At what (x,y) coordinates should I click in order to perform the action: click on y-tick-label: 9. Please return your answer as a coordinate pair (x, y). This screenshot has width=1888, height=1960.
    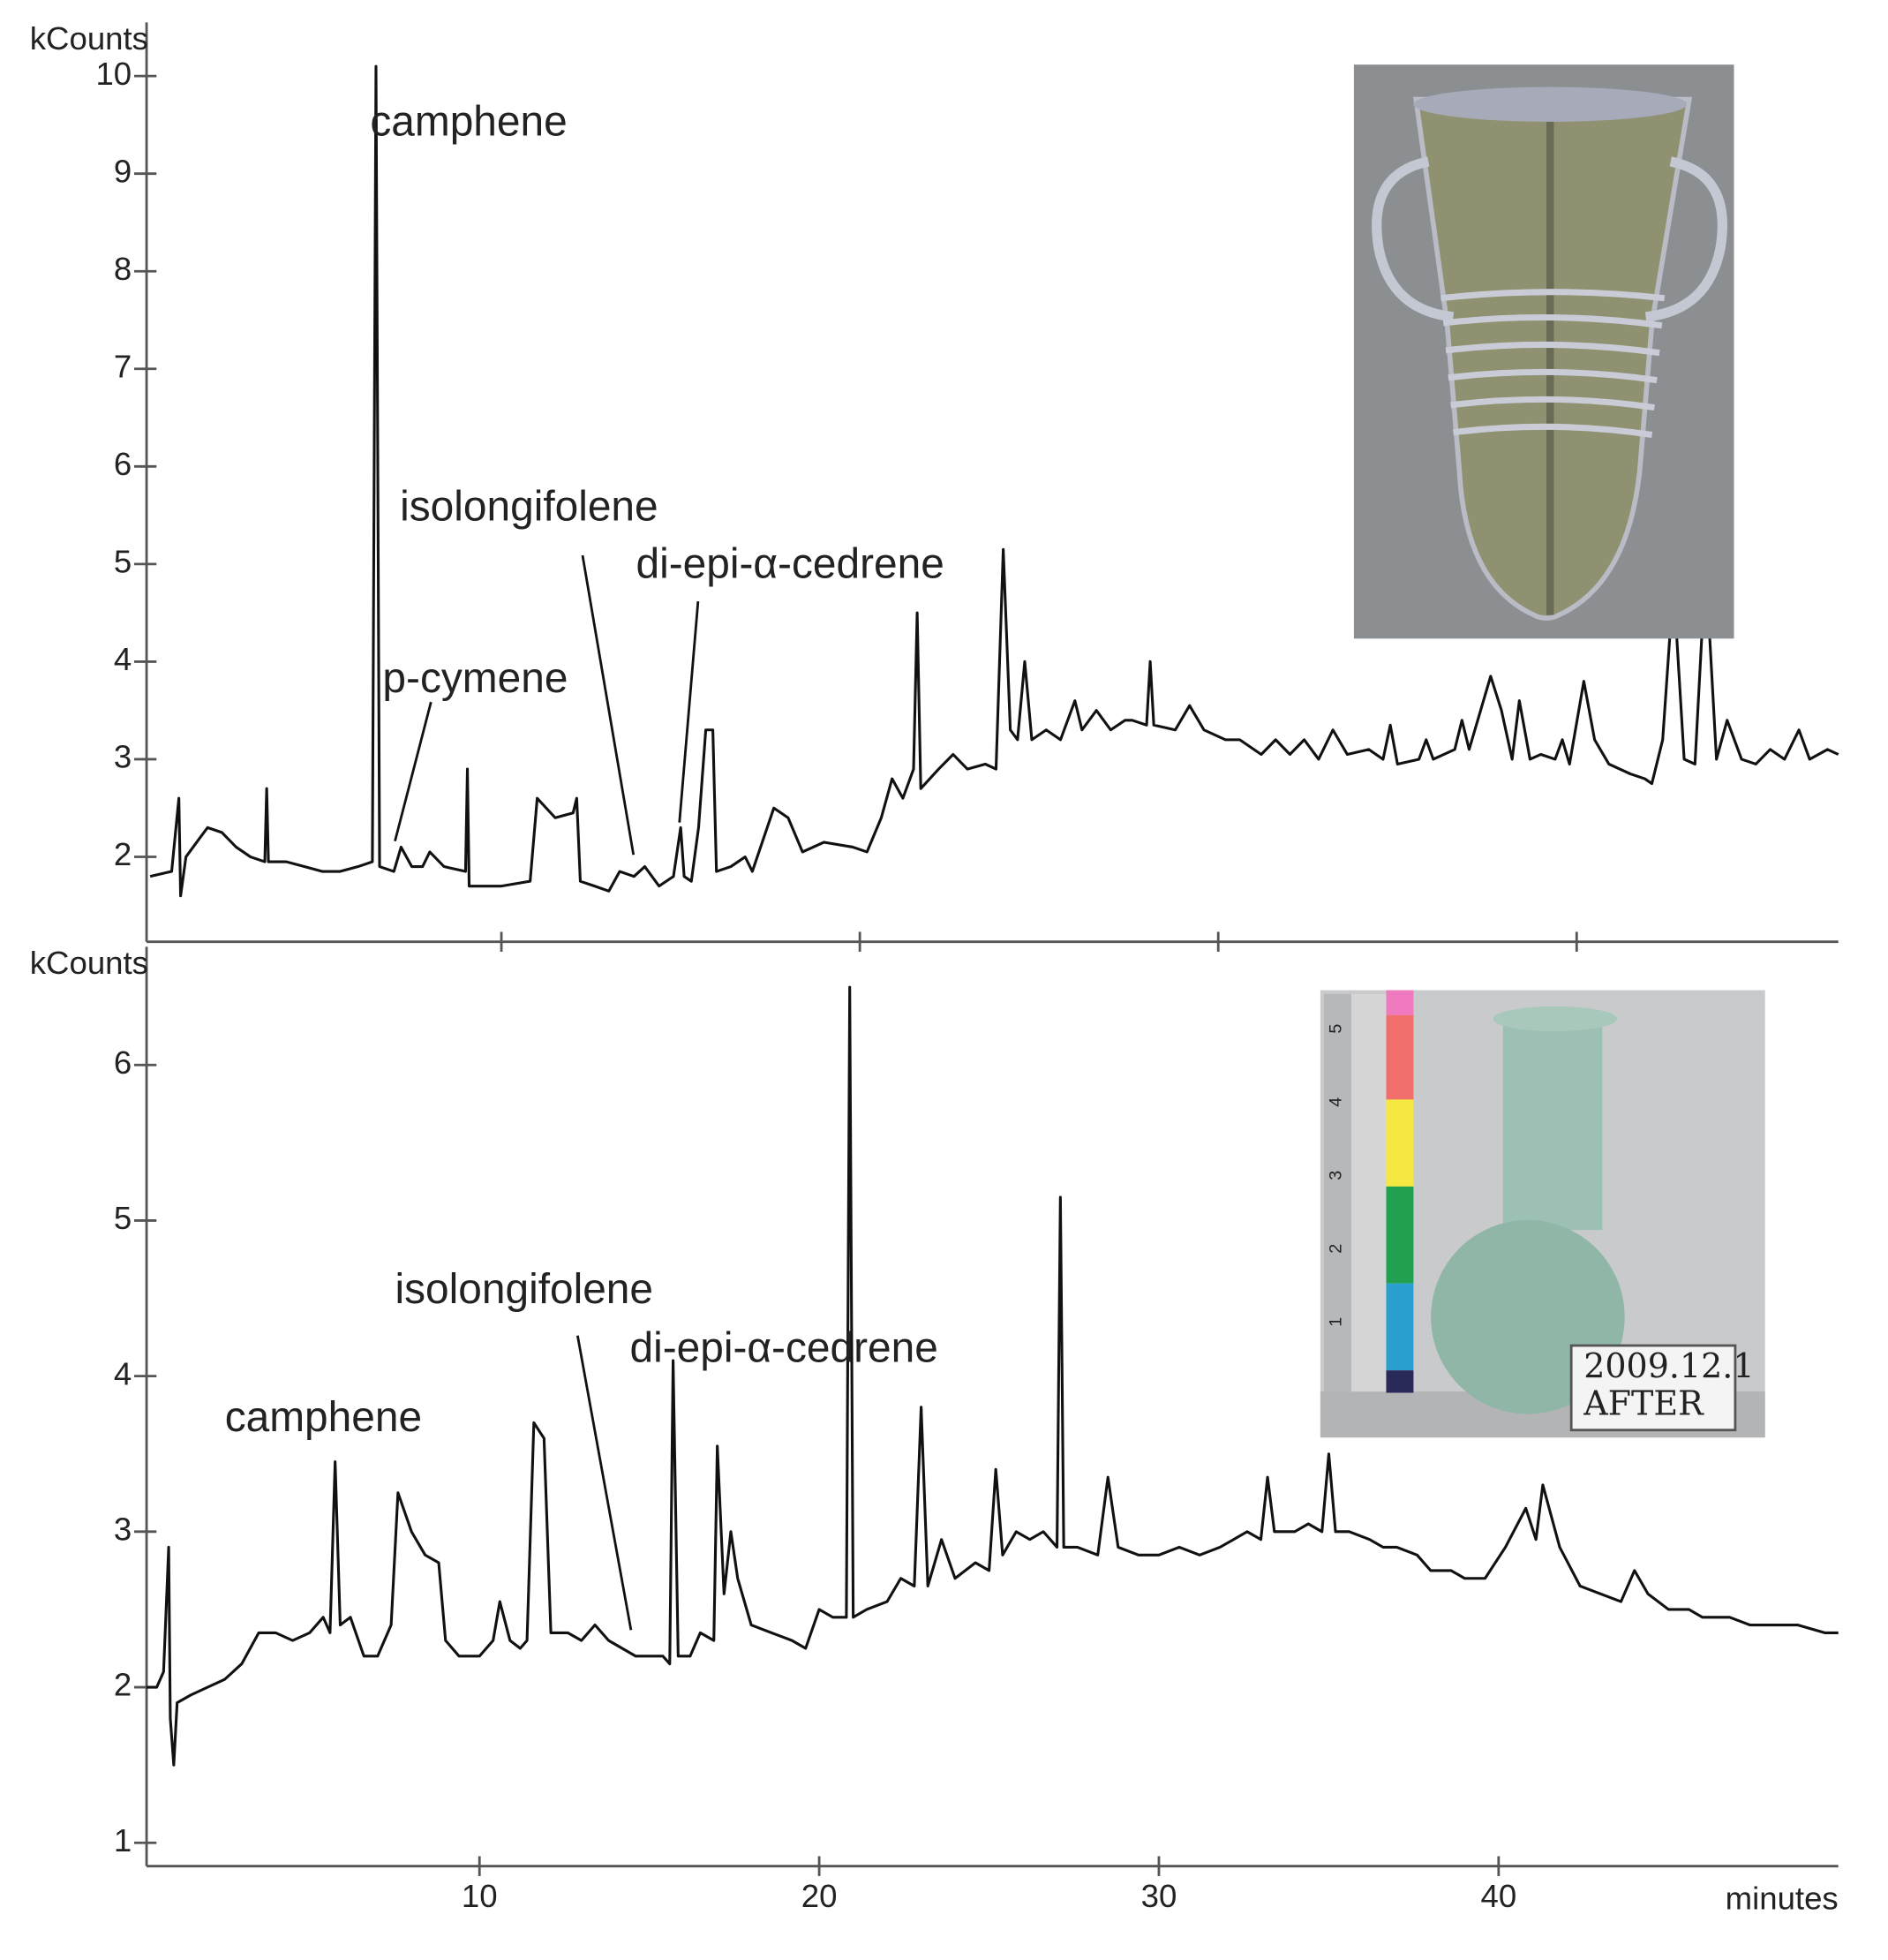
    Looking at the image, I should click on (123, 171).